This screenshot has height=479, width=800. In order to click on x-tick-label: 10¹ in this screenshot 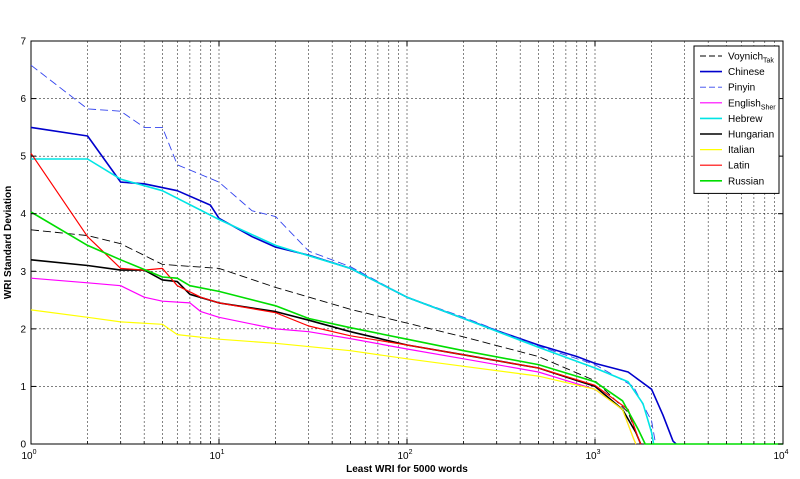, I will do `click(216, 455)`.